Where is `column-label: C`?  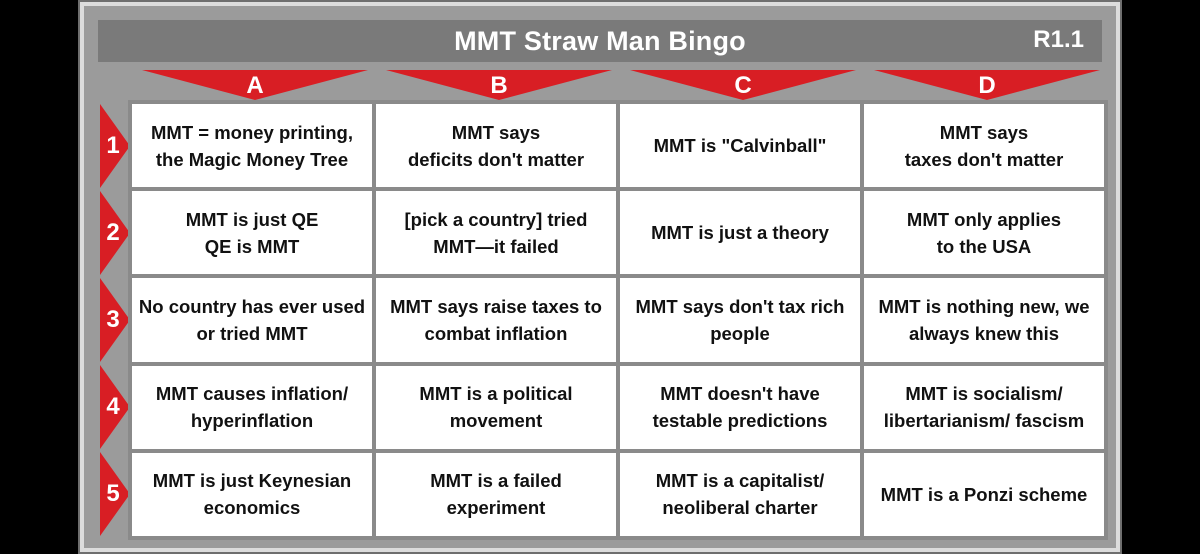
column-label: C is located at coordinates (743, 85).